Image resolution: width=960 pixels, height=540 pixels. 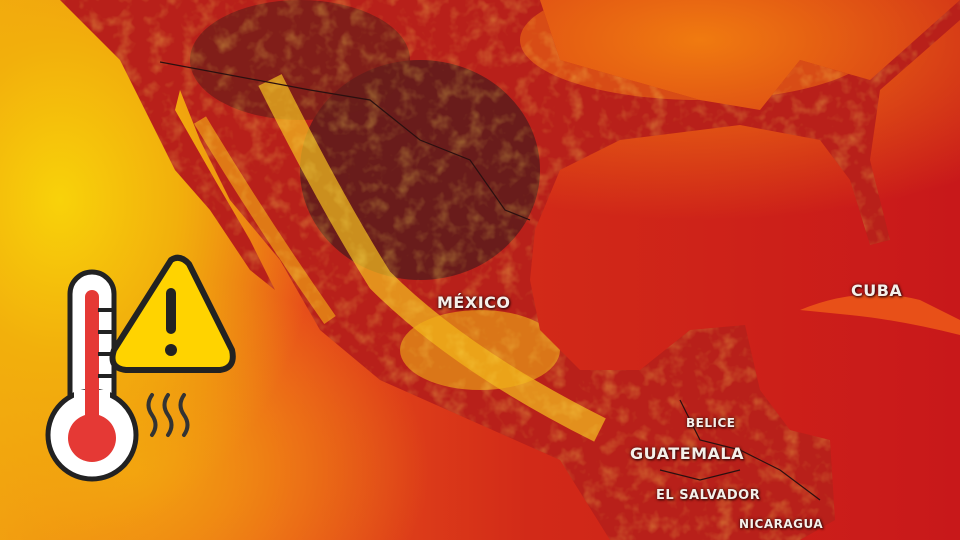 What do you see at coordinates (711, 423) in the screenshot?
I see `label-belice: BELICE` at bounding box center [711, 423].